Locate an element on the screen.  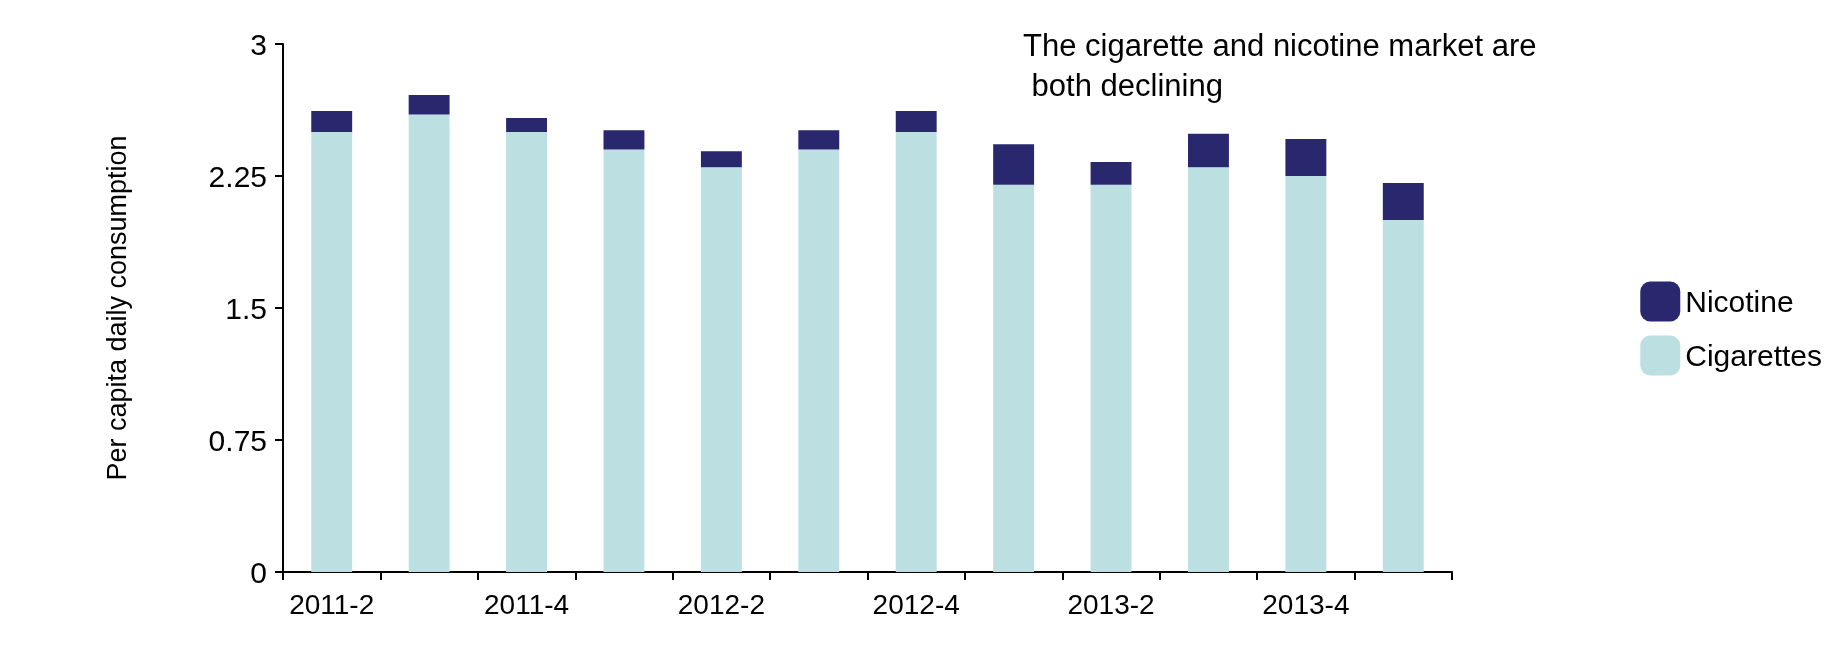
legend-label: Cigarettes is located at coordinates (1754, 355).